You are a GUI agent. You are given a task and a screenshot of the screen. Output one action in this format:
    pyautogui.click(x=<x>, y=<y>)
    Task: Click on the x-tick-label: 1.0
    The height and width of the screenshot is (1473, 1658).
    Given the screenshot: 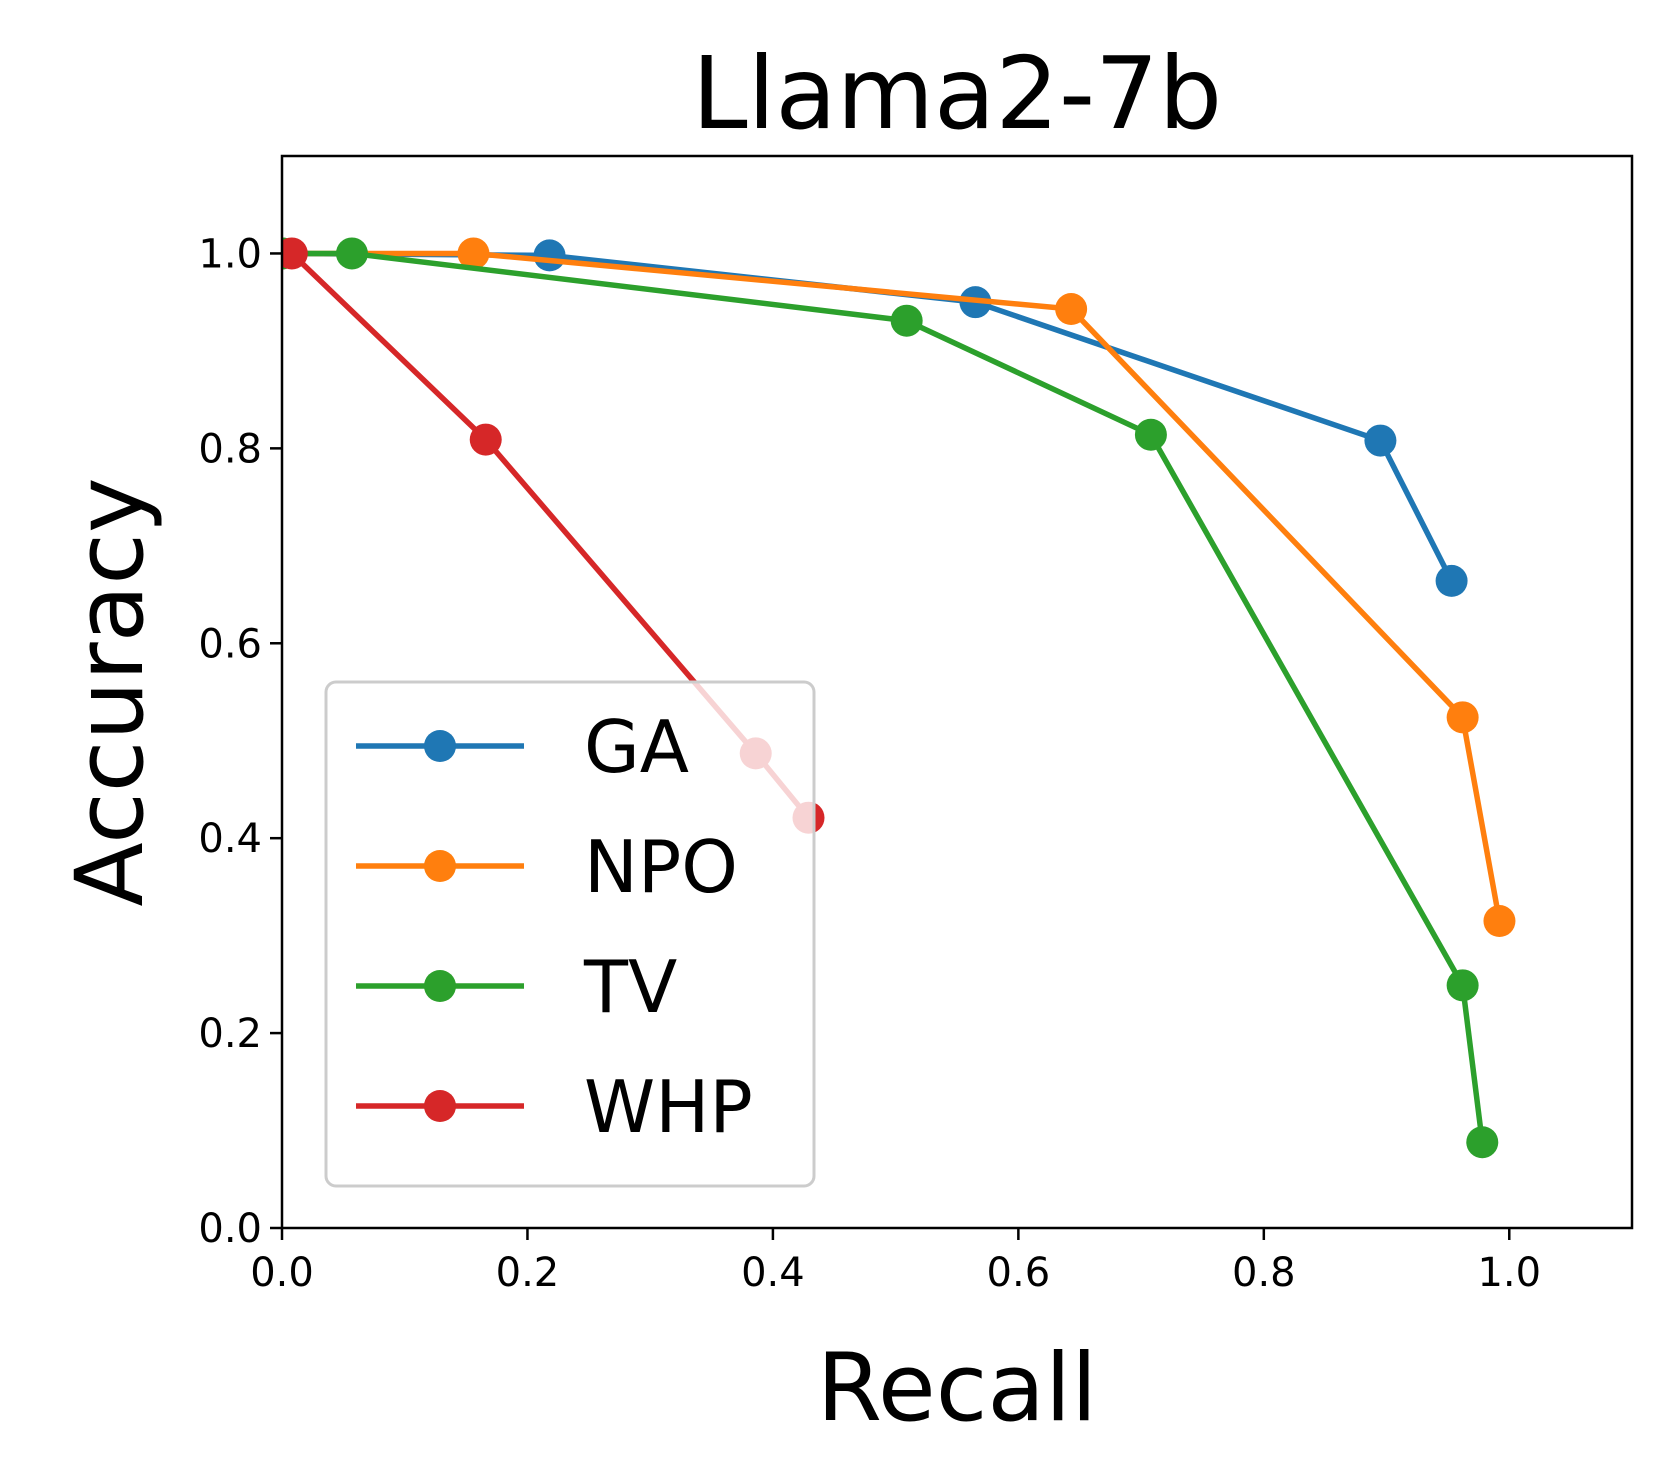 What is the action you would take?
    pyautogui.click(x=1509, y=1273)
    